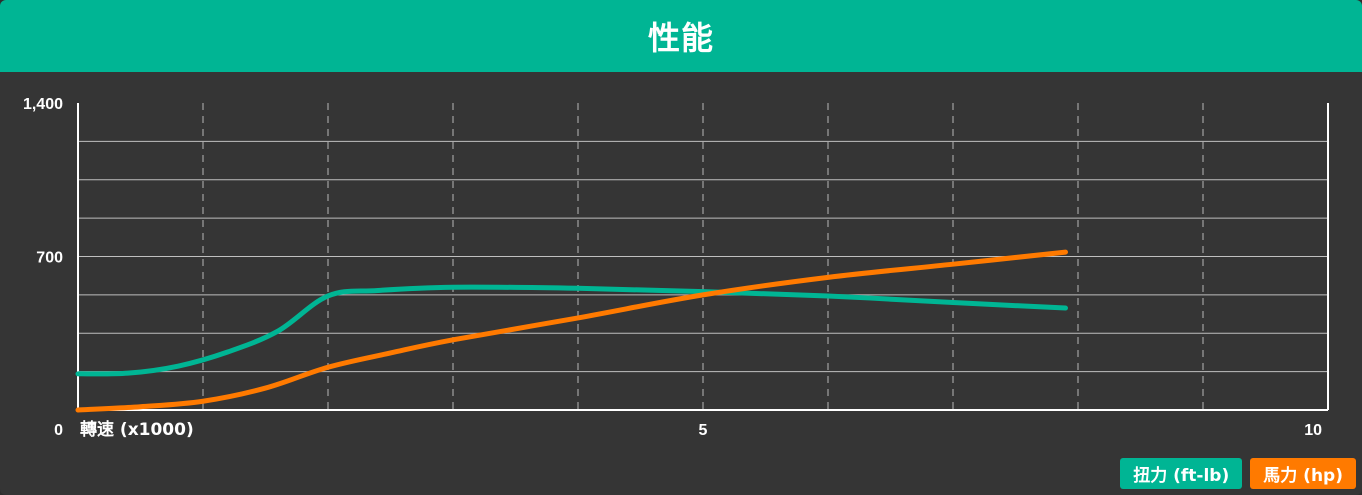  I want to click on panel-header: 性能, so click(681, 36).